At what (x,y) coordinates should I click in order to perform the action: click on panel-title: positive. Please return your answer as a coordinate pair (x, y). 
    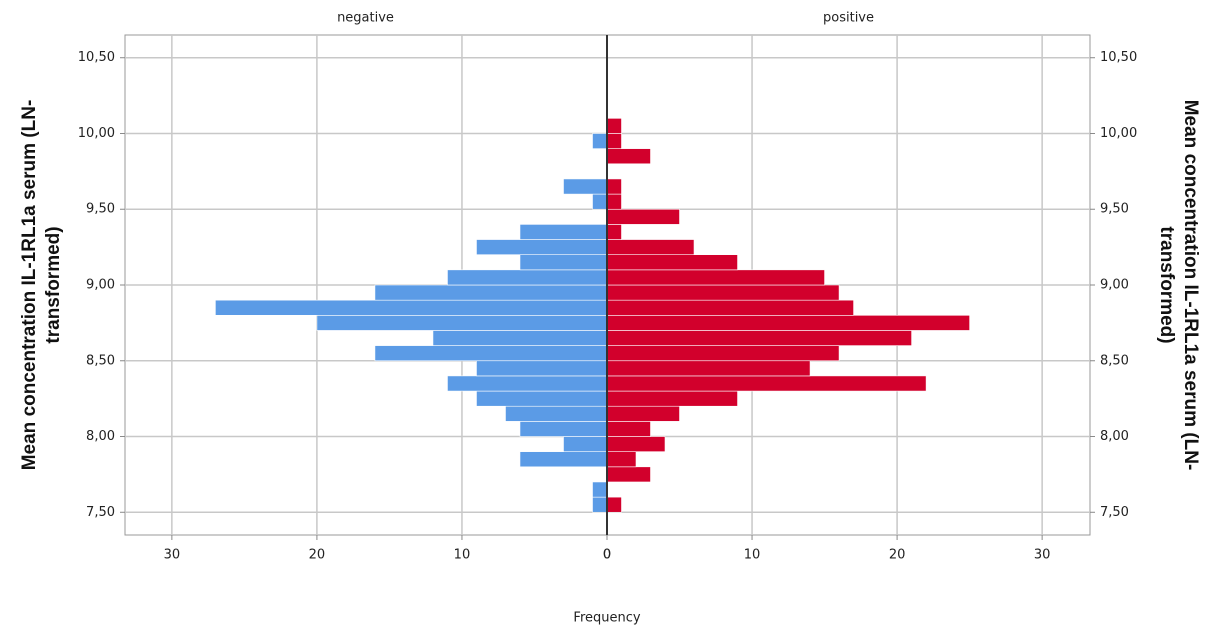
    Looking at the image, I should click on (848, 18).